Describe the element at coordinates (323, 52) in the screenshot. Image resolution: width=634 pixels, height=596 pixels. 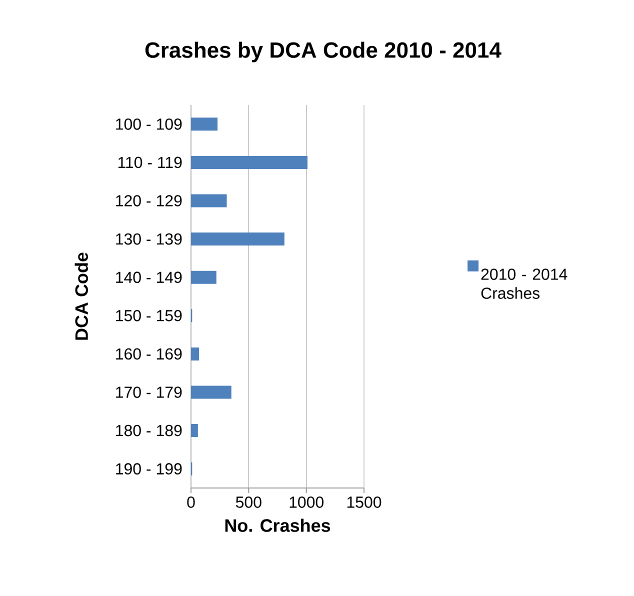
I see `chart-title: Crashes by DCA Code 2010 - 2014` at that location.